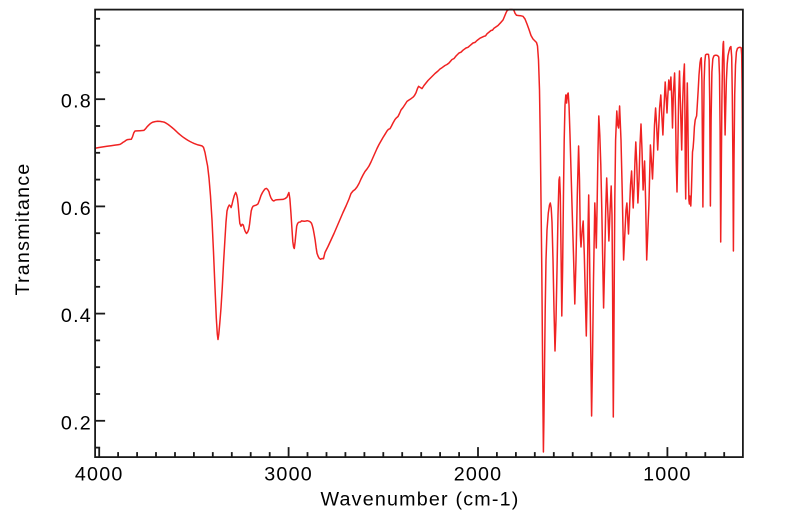 The width and height of the screenshot is (799, 516). What do you see at coordinates (76, 316) in the screenshot?
I see `svg-text: 0.4` at bounding box center [76, 316].